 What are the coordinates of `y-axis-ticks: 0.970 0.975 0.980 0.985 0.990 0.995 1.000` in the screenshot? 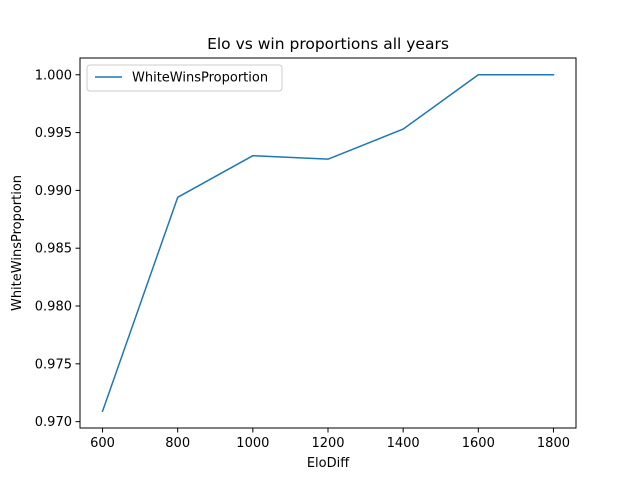 It's located at (57, 249).